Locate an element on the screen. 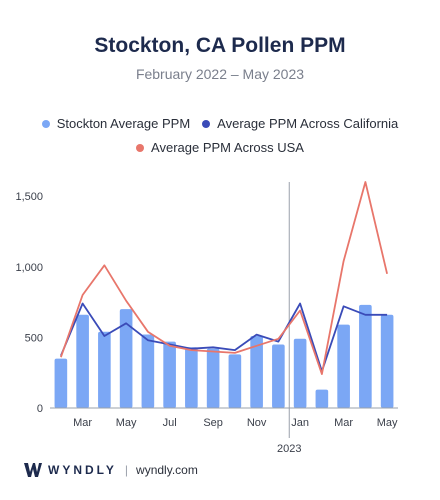 This screenshot has width=440, height=500. brand-name: WYNDLY is located at coordinates (82, 470).